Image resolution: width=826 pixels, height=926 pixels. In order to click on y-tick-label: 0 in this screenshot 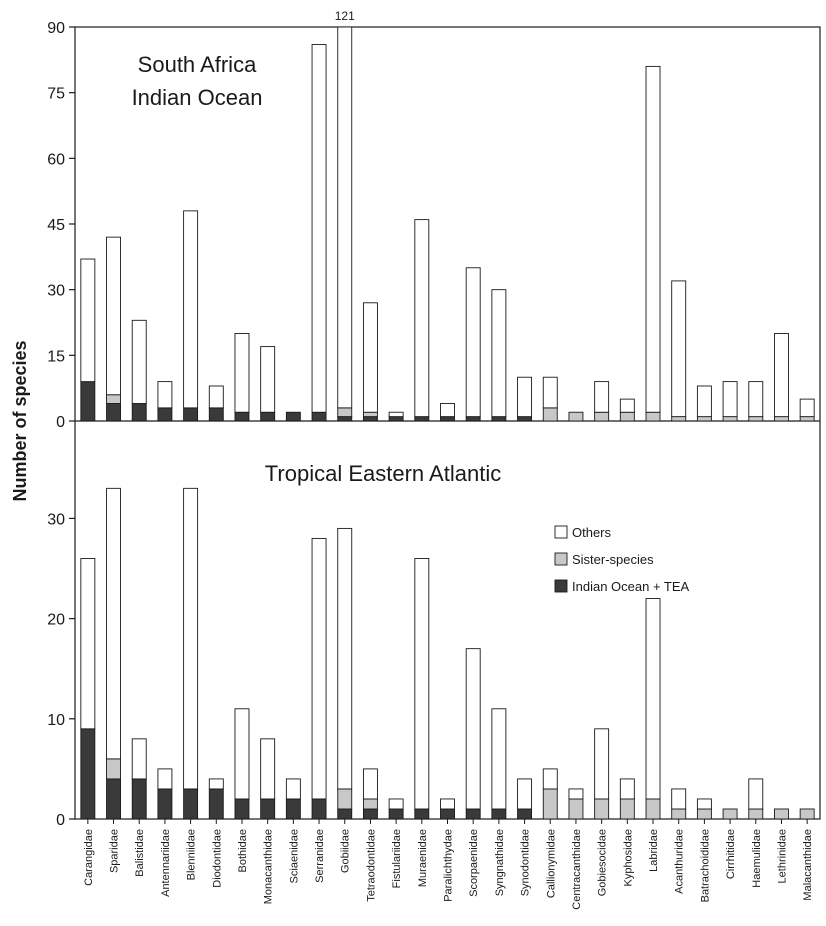, I will do `click(60, 820)`.